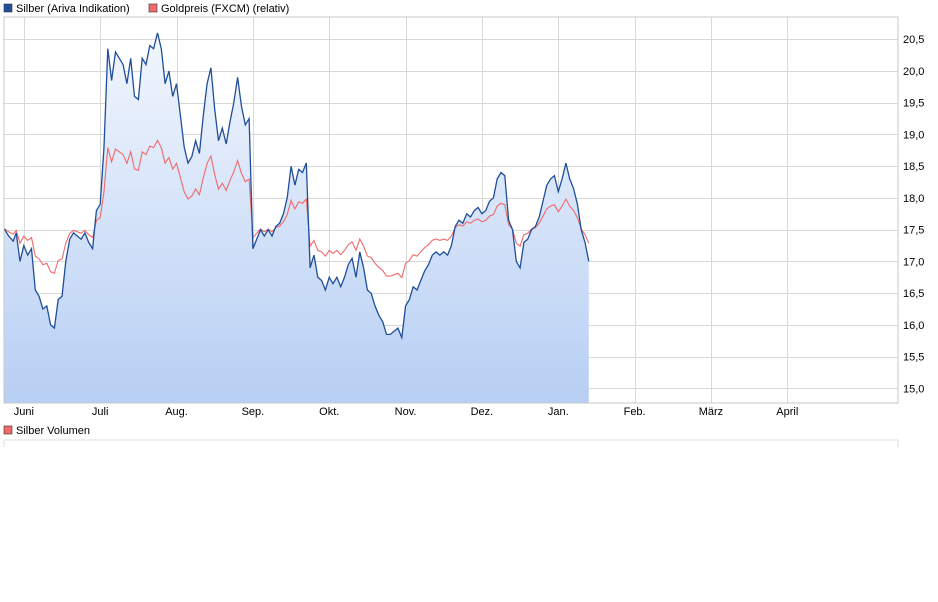 This screenshot has height=602, width=938. What do you see at coordinates (153, 8) in the screenshot?
I see `legend-swatch-gold` at bounding box center [153, 8].